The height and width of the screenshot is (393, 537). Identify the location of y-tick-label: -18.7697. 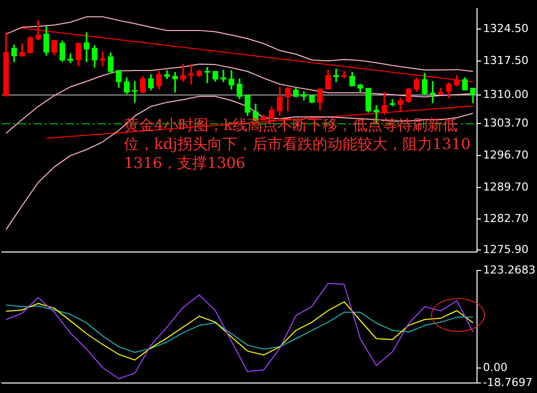
(507, 382).